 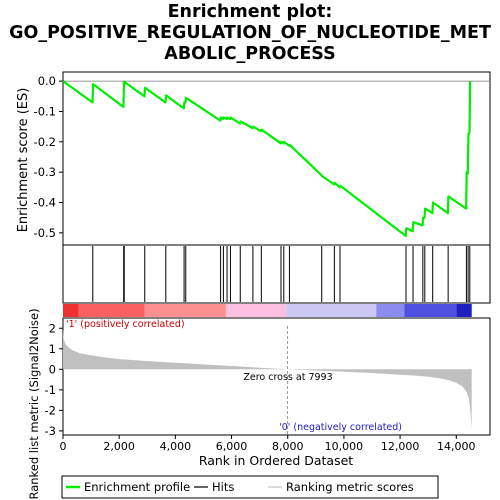 I want to click on es-tick-label: 0.0, so click(x=47, y=81).